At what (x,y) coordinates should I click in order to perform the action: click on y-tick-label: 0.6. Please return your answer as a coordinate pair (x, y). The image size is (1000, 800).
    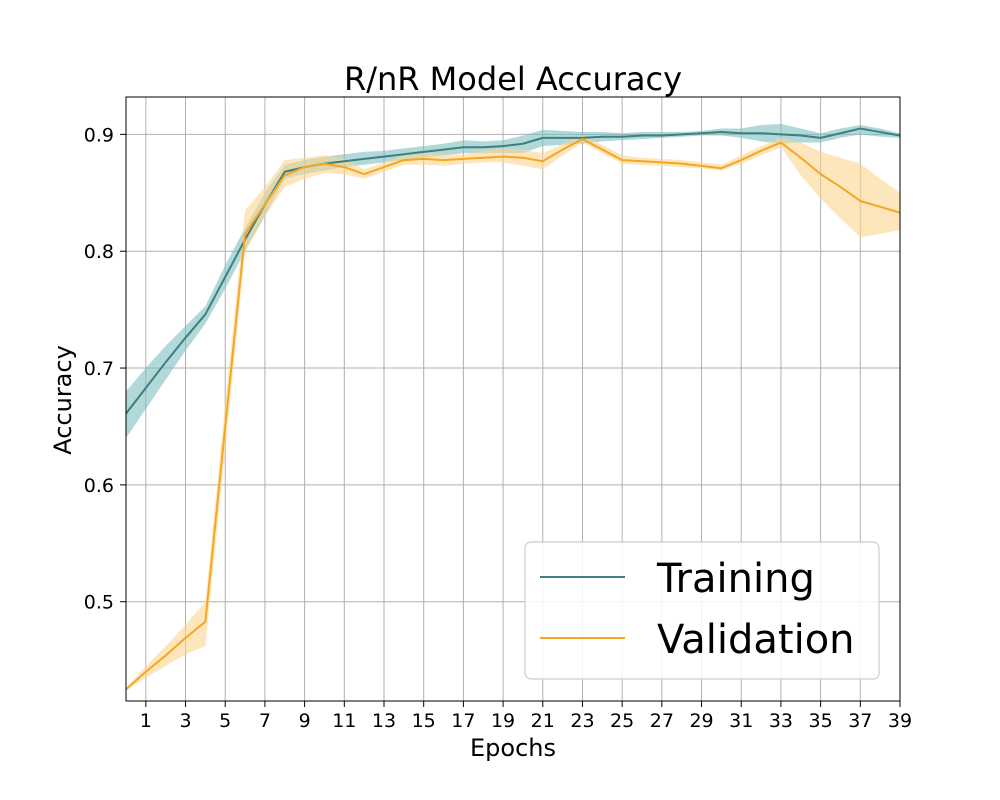
    Looking at the image, I should click on (99, 486).